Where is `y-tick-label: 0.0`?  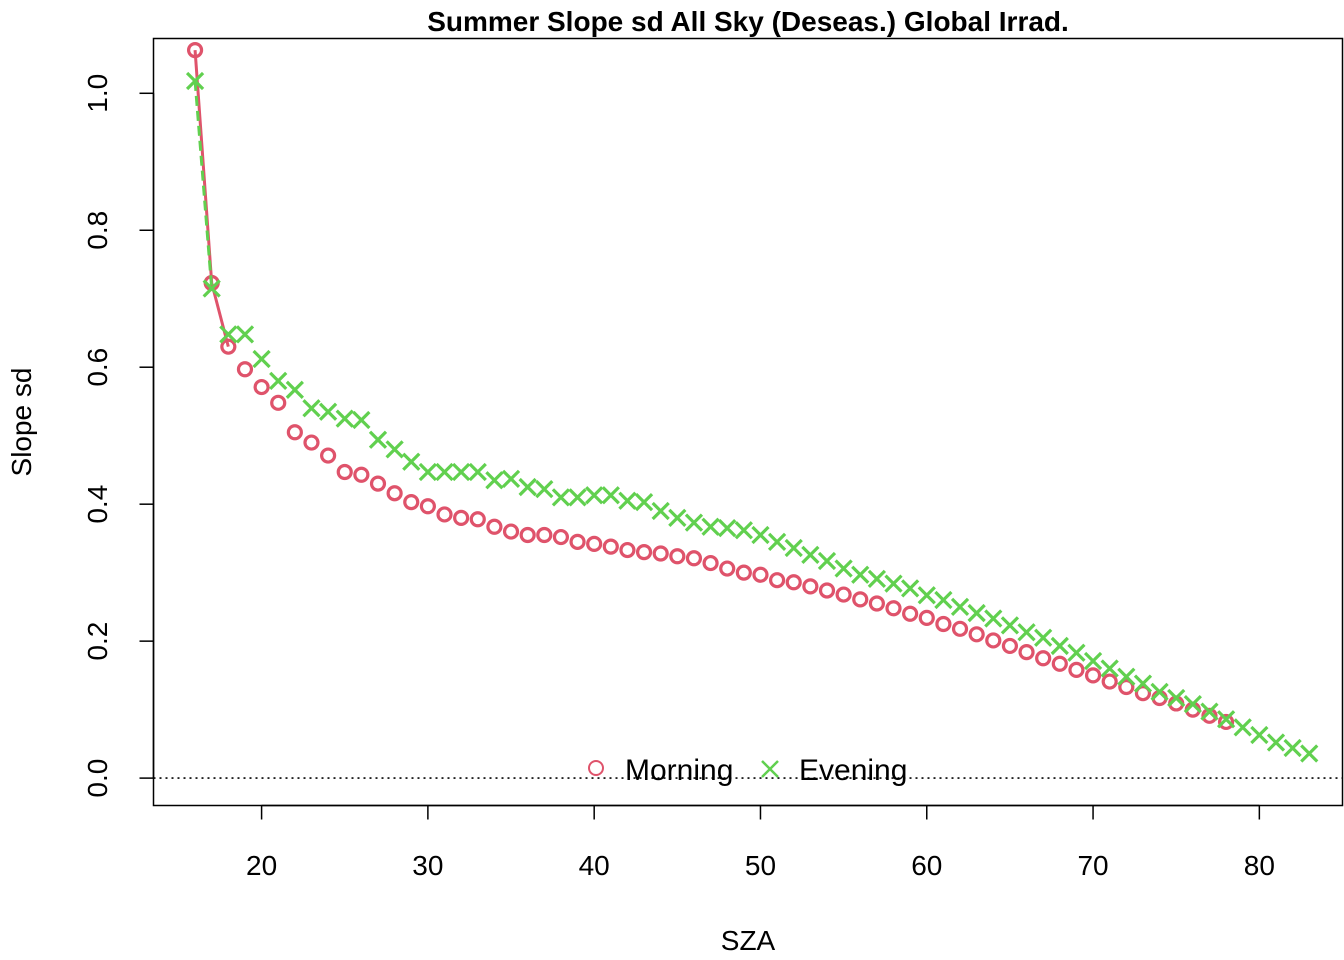 y-tick-label: 0.0 is located at coordinates (97, 778).